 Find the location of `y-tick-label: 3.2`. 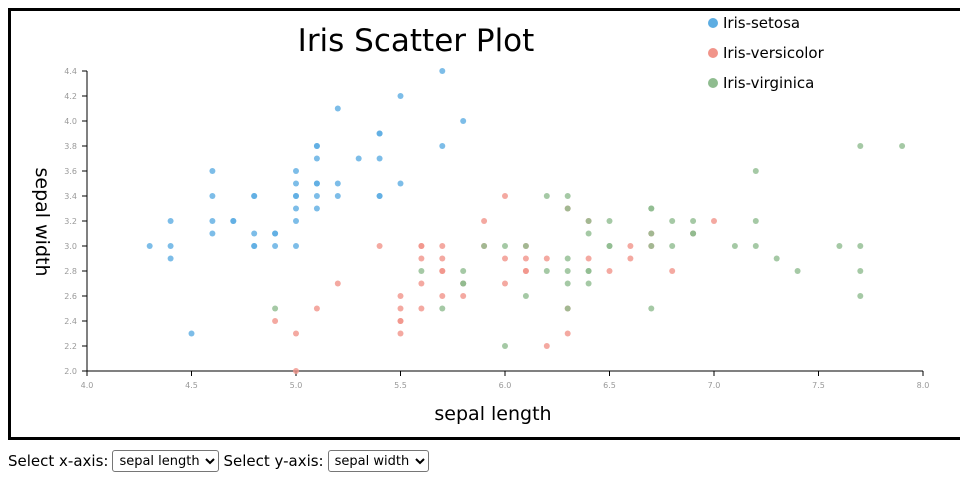

y-tick-label: 3.2 is located at coordinates (70, 221).